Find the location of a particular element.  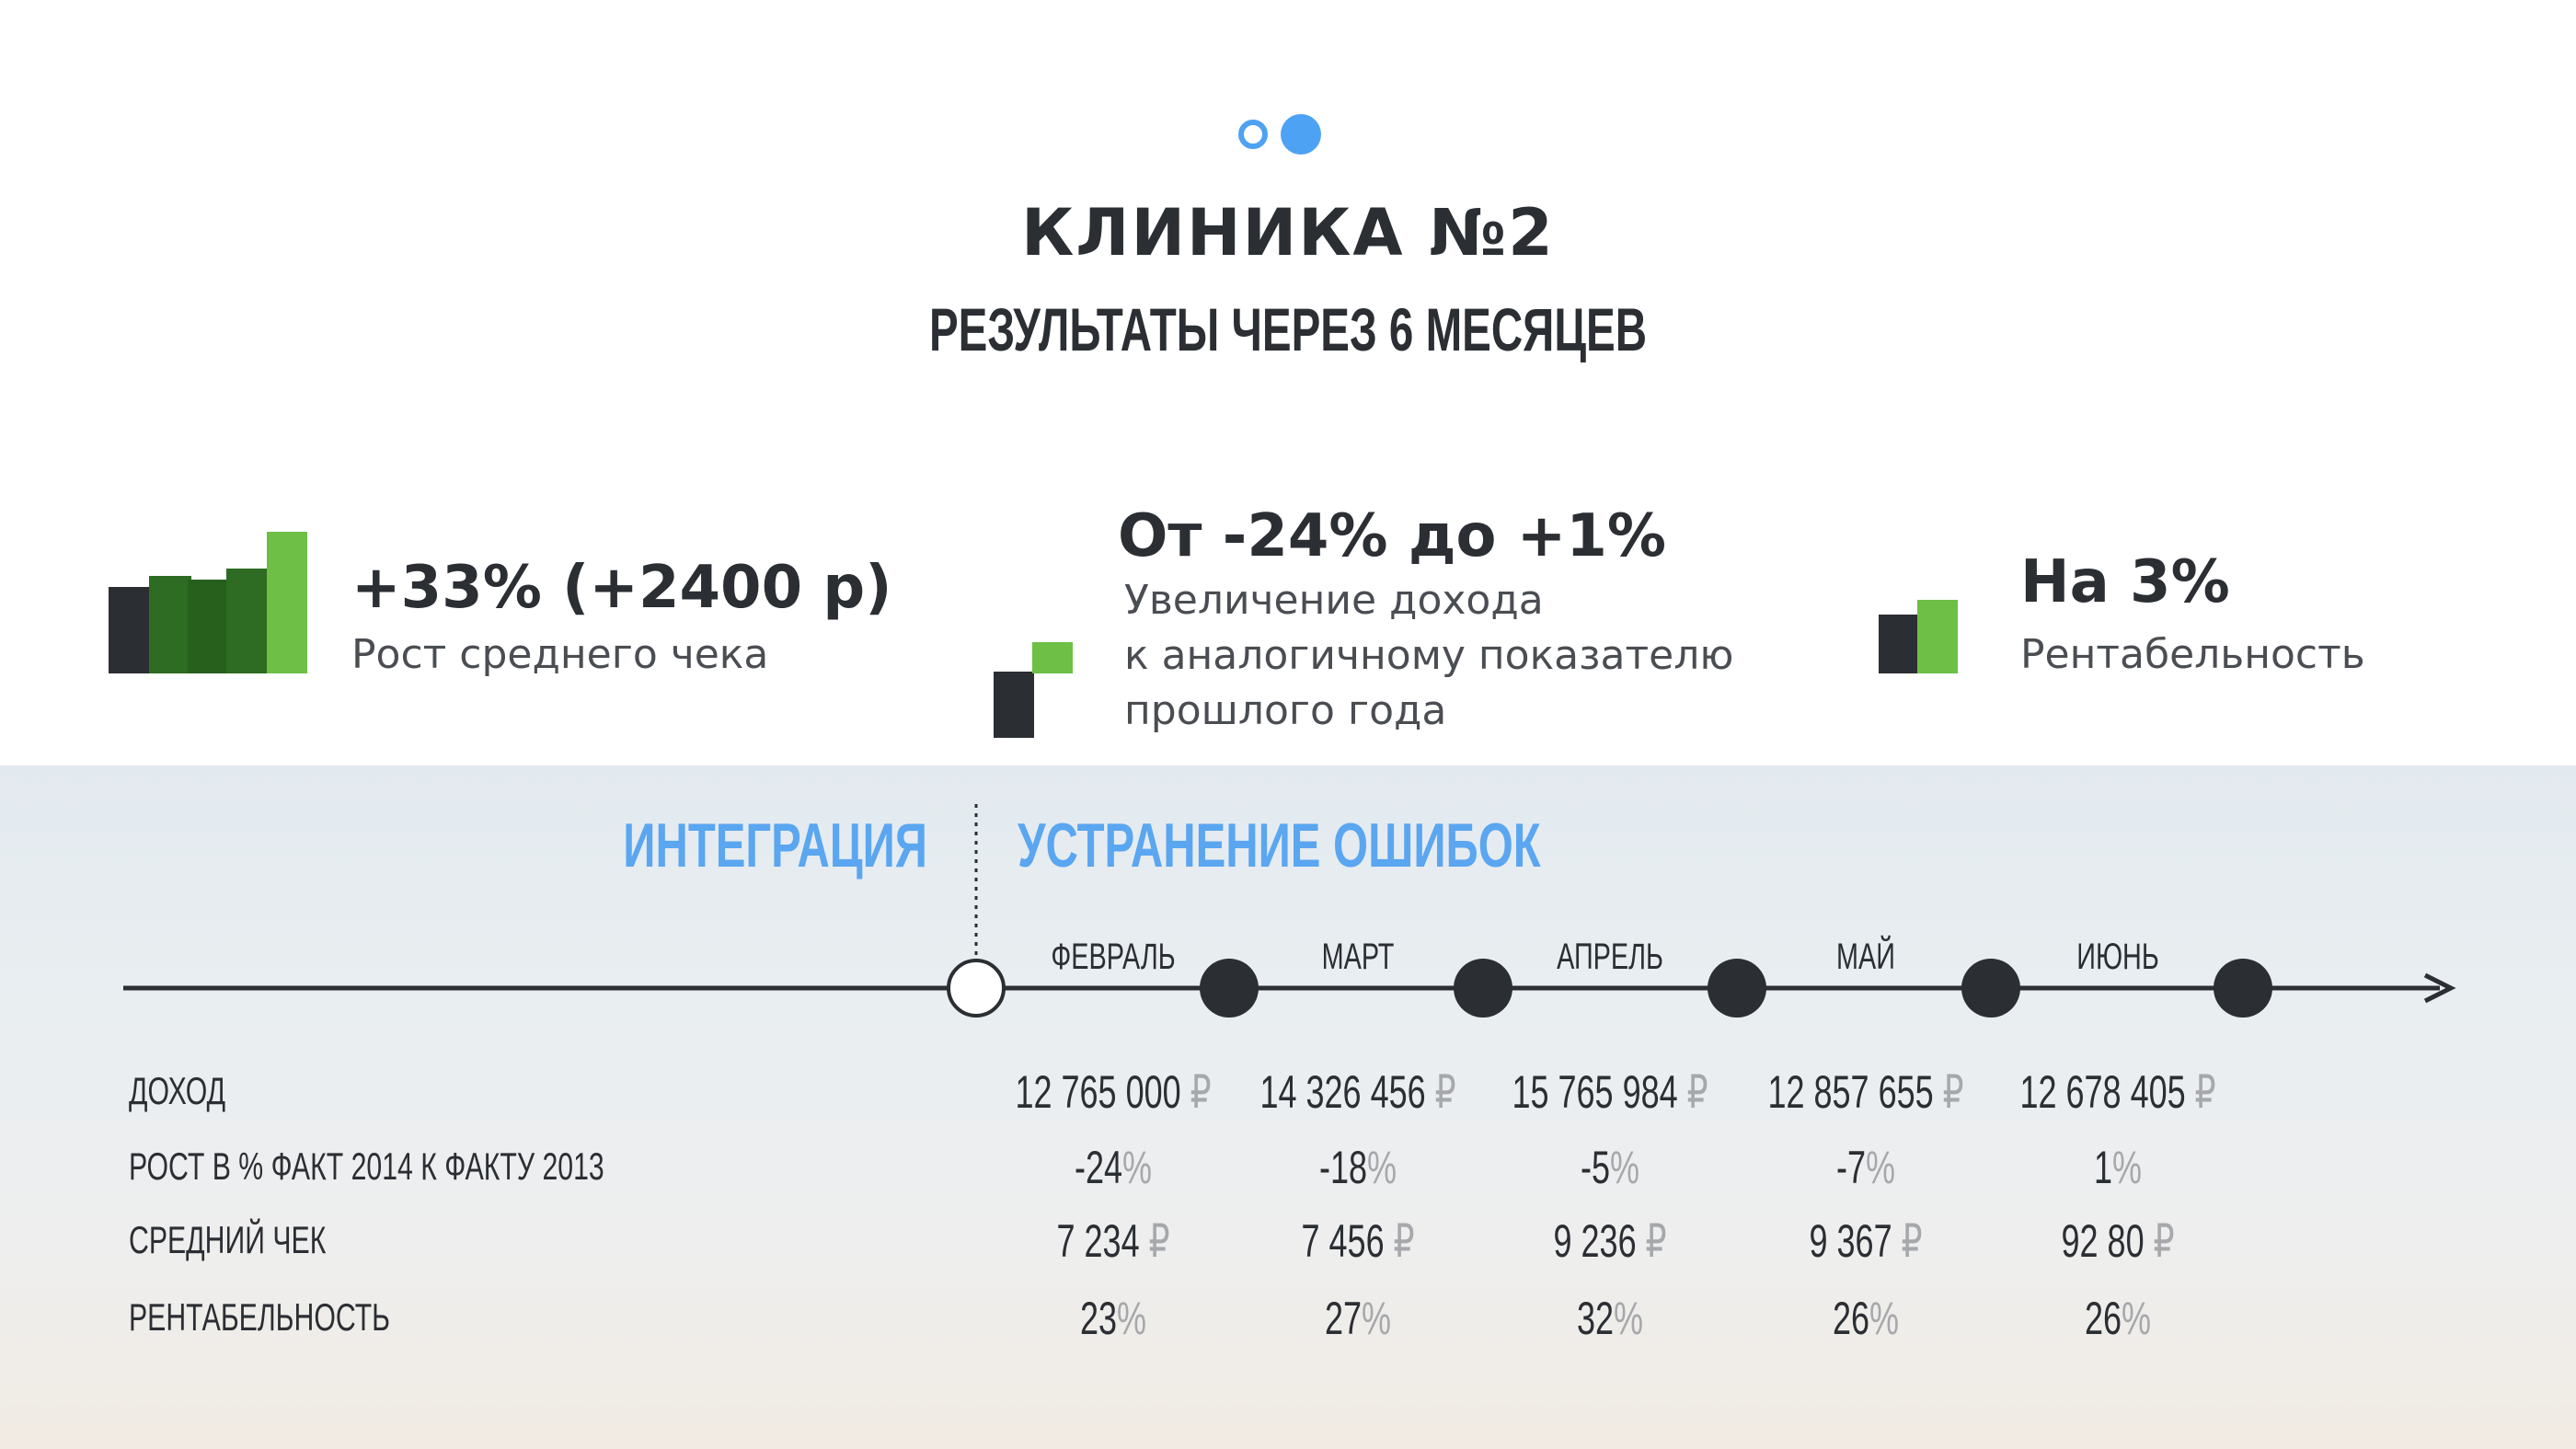

table-cell: 27% is located at coordinates (1358, 1318).